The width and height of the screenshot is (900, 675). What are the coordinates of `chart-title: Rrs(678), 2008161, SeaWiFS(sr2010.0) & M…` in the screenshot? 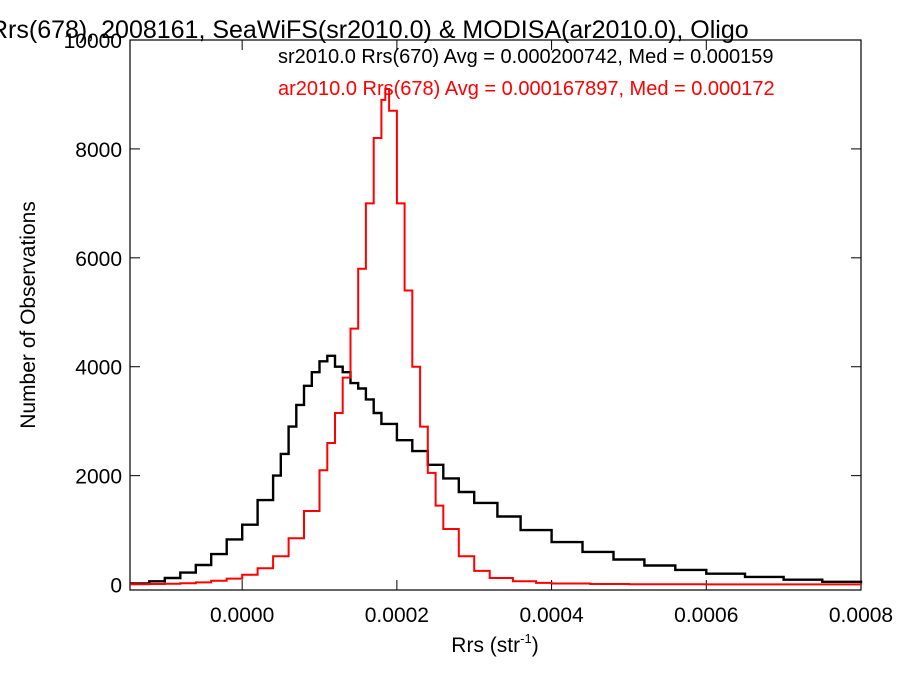 It's located at (374, 30).